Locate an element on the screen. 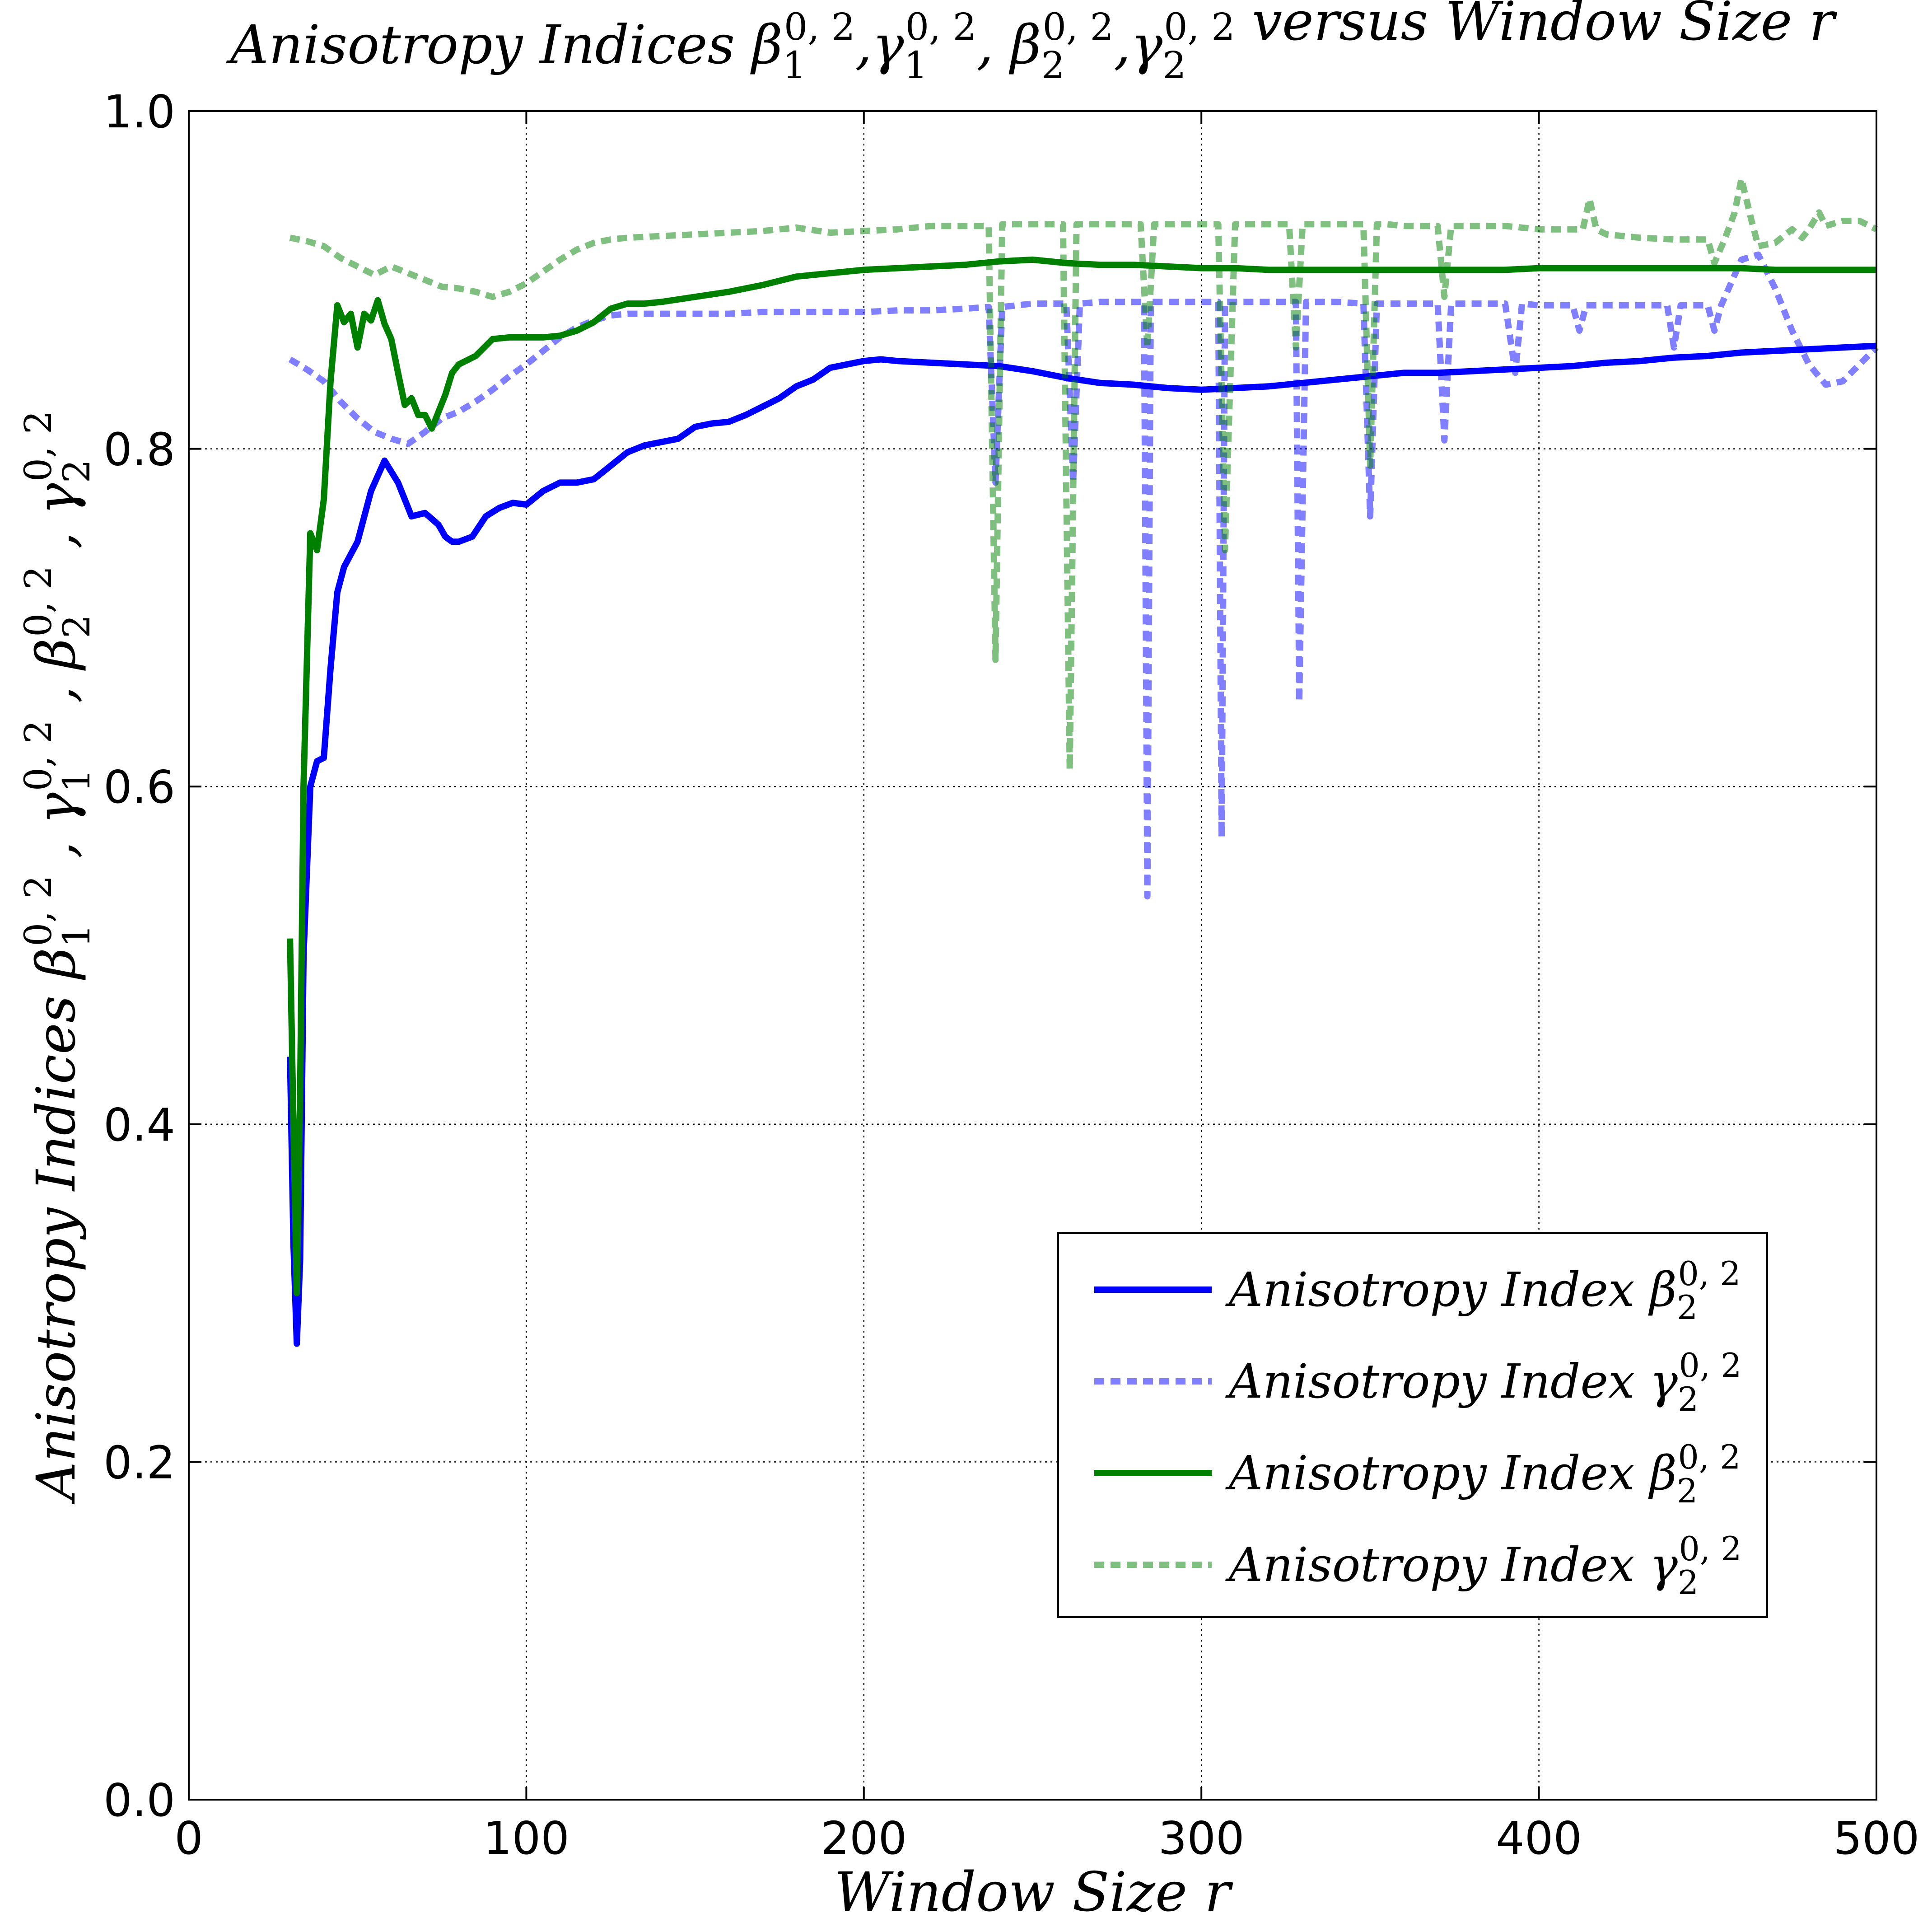  y-tick-label: 0.6 is located at coordinates (139, 787).